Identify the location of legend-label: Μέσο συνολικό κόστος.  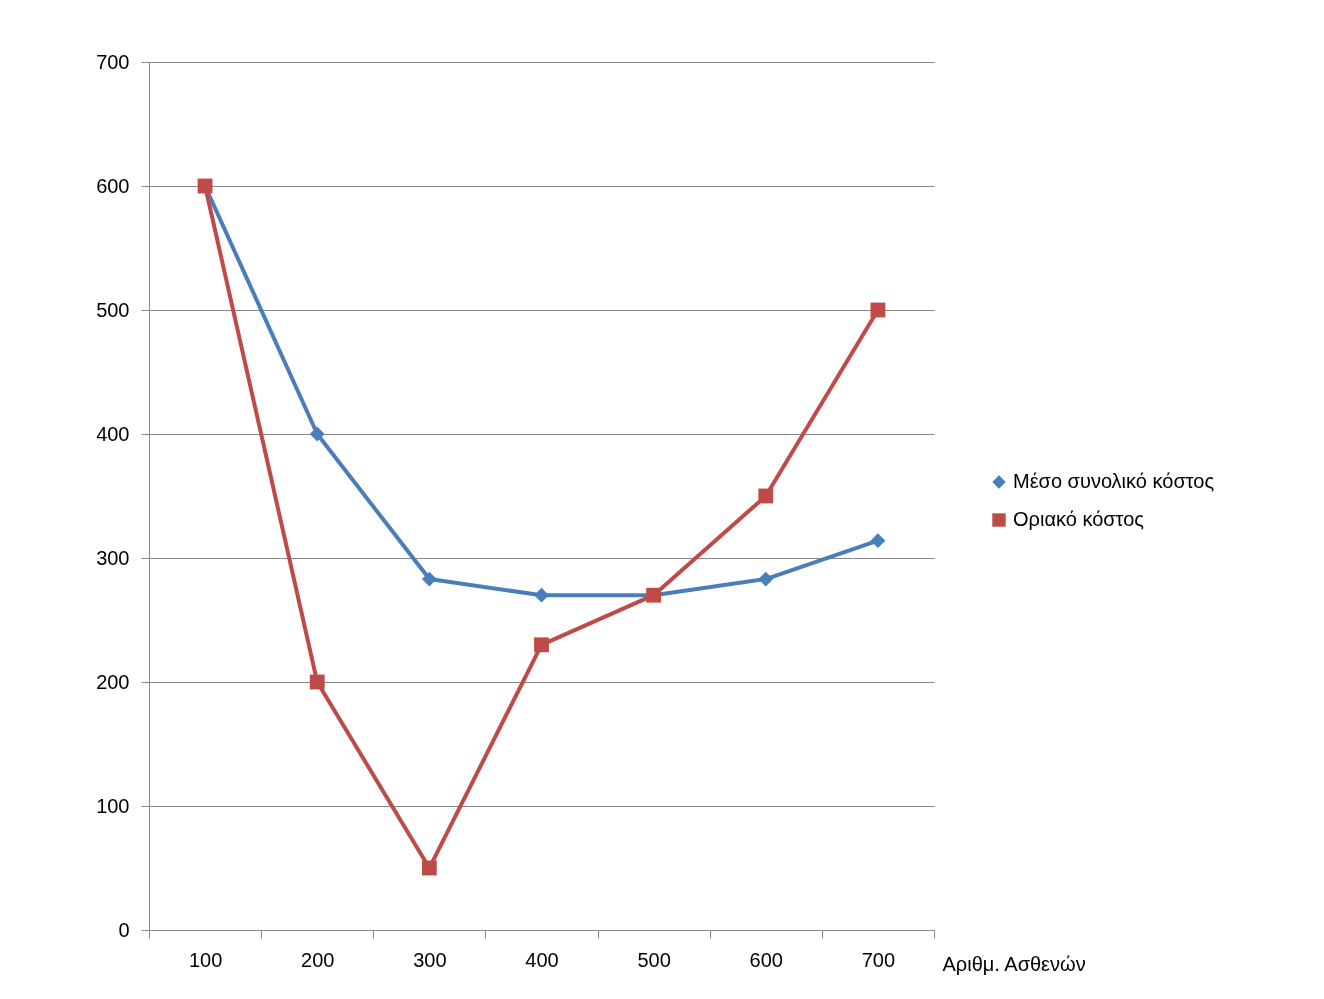
(1114, 481).